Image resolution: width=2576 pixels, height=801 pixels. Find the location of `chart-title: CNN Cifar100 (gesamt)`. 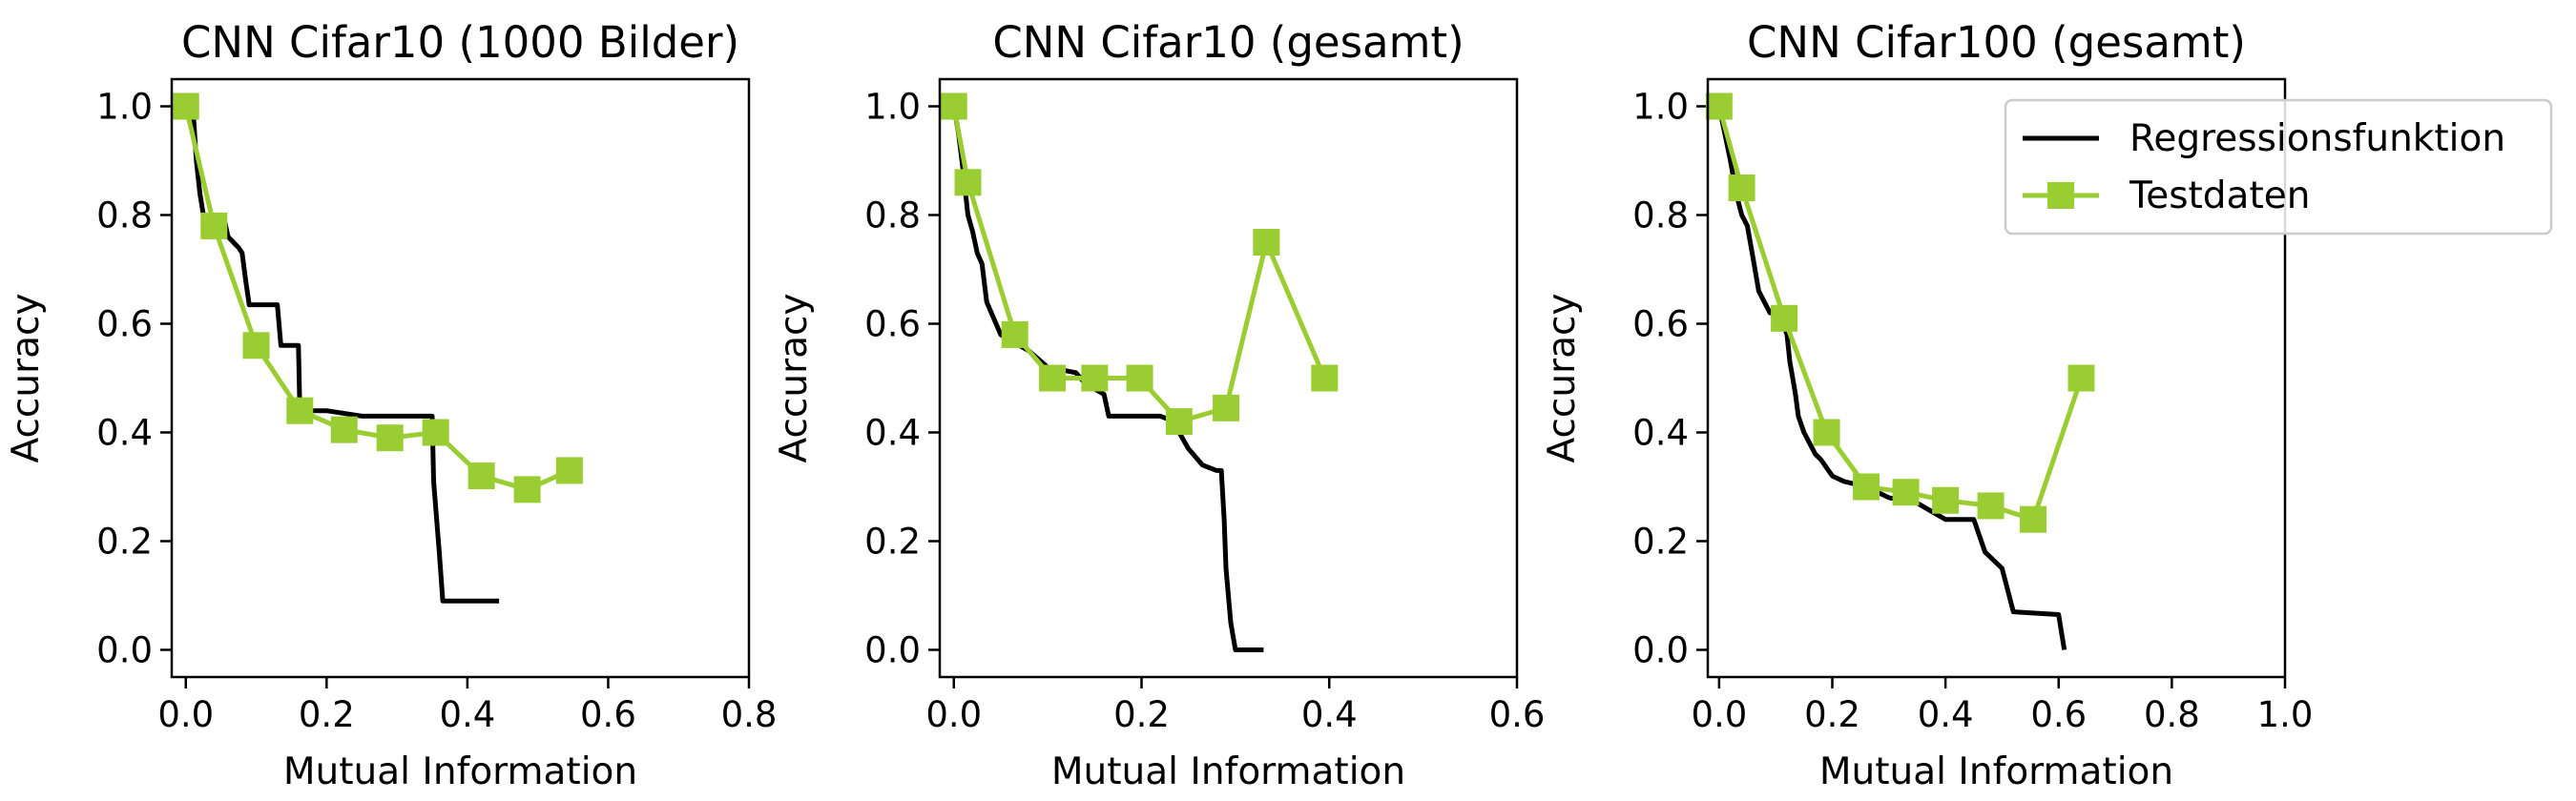

chart-title: CNN Cifar100 (gesamt) is located at coordinates (1996, 42).